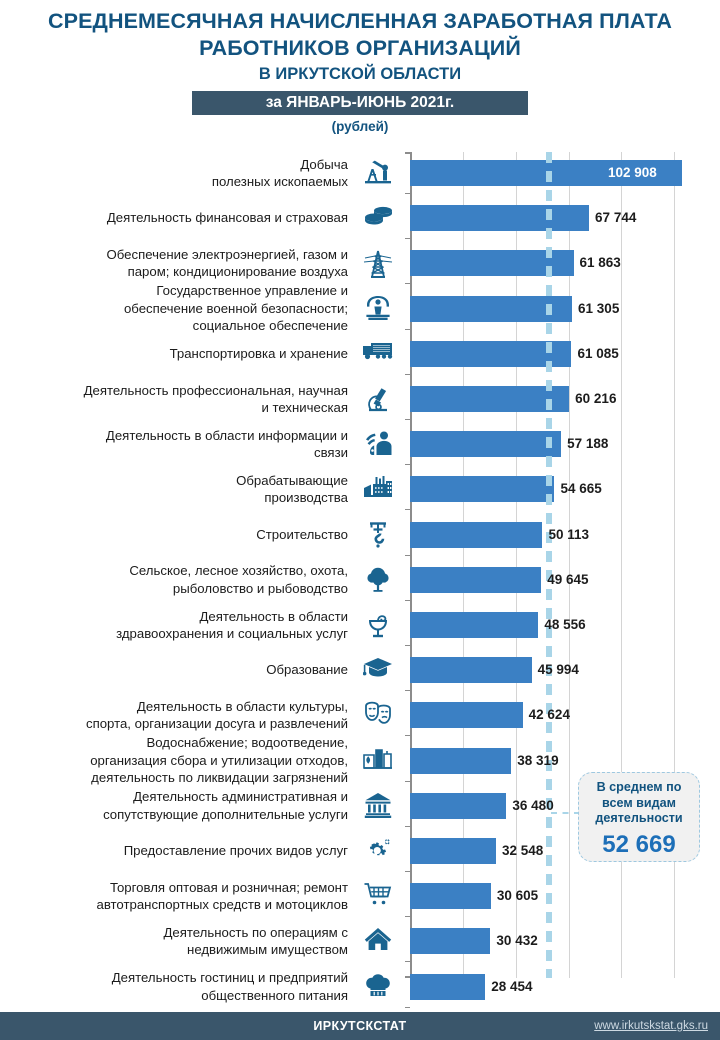  I want to click on axis-cap-top, so click(407, 153).